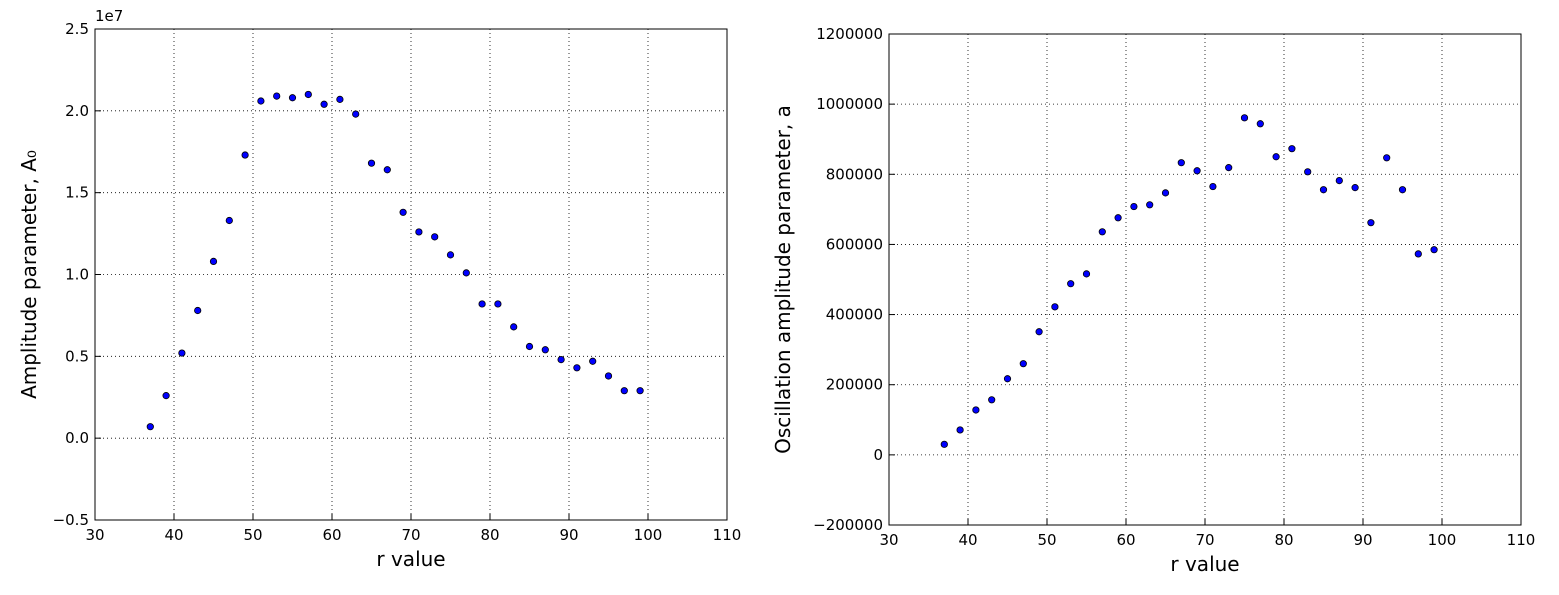 This screenshot has width=1559, height=595. Describe the element at coordinates (77, 438) in the screenshot. I see `y-tick-label: 0.0` at that location.